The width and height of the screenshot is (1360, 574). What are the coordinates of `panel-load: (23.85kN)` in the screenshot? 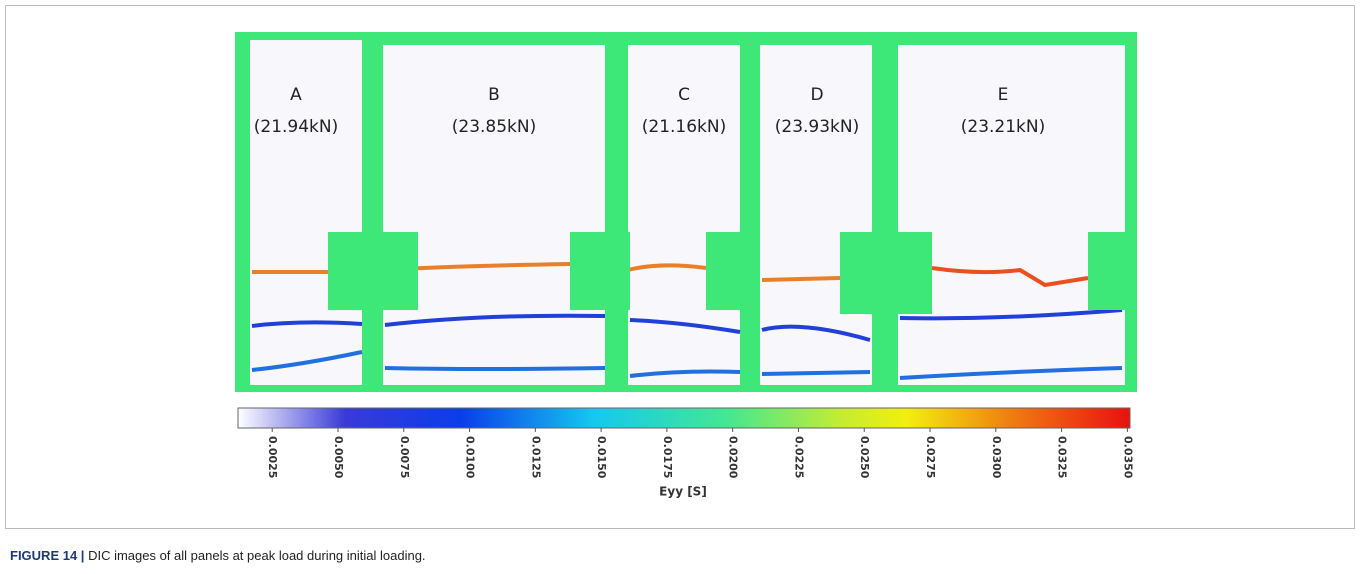 It's located at (494, 127).